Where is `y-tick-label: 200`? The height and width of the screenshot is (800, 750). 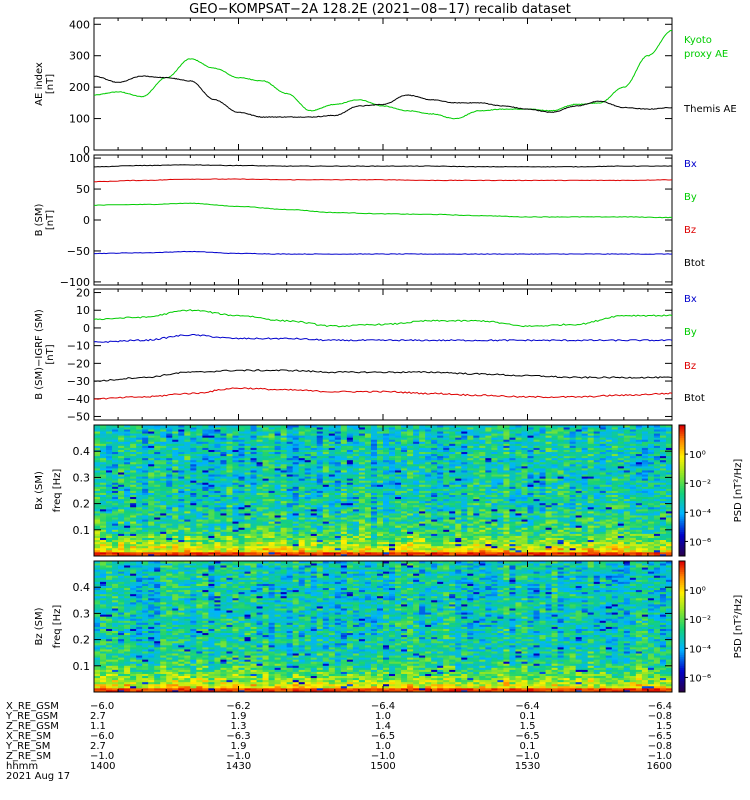 y-tick-label: 200 is located at coordinates (79, 87).